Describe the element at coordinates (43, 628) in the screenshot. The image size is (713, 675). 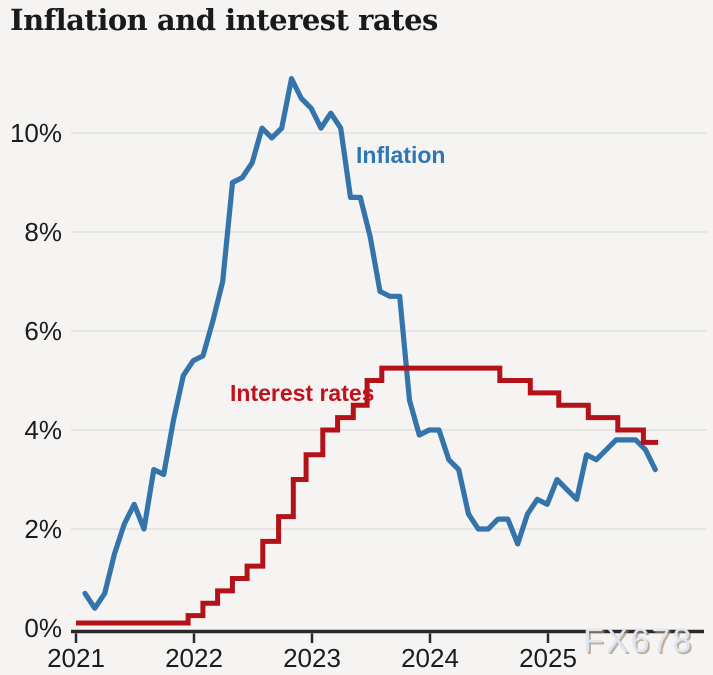
I see `y-axis-label: 0%` at that location.